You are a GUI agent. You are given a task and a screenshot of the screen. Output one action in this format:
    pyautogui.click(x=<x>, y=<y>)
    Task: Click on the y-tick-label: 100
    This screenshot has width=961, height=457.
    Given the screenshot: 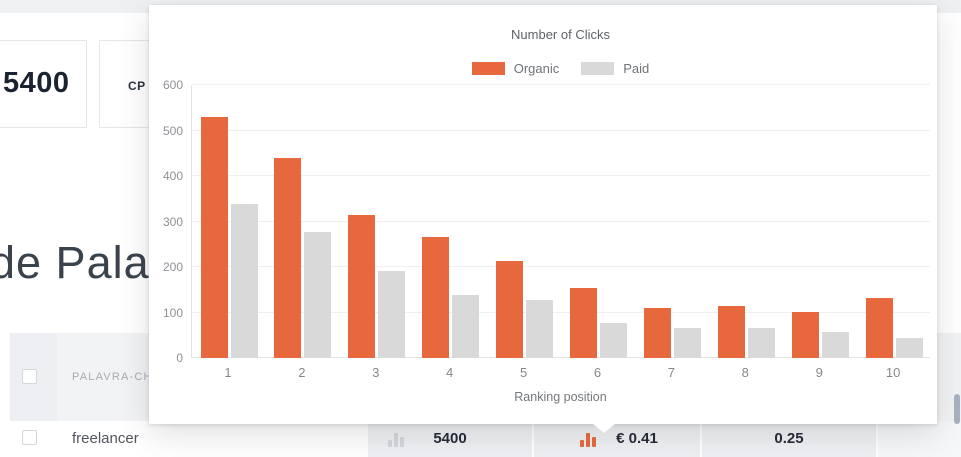 What is the action you would take?
    pyautogui.click(x=172, y=312)
    